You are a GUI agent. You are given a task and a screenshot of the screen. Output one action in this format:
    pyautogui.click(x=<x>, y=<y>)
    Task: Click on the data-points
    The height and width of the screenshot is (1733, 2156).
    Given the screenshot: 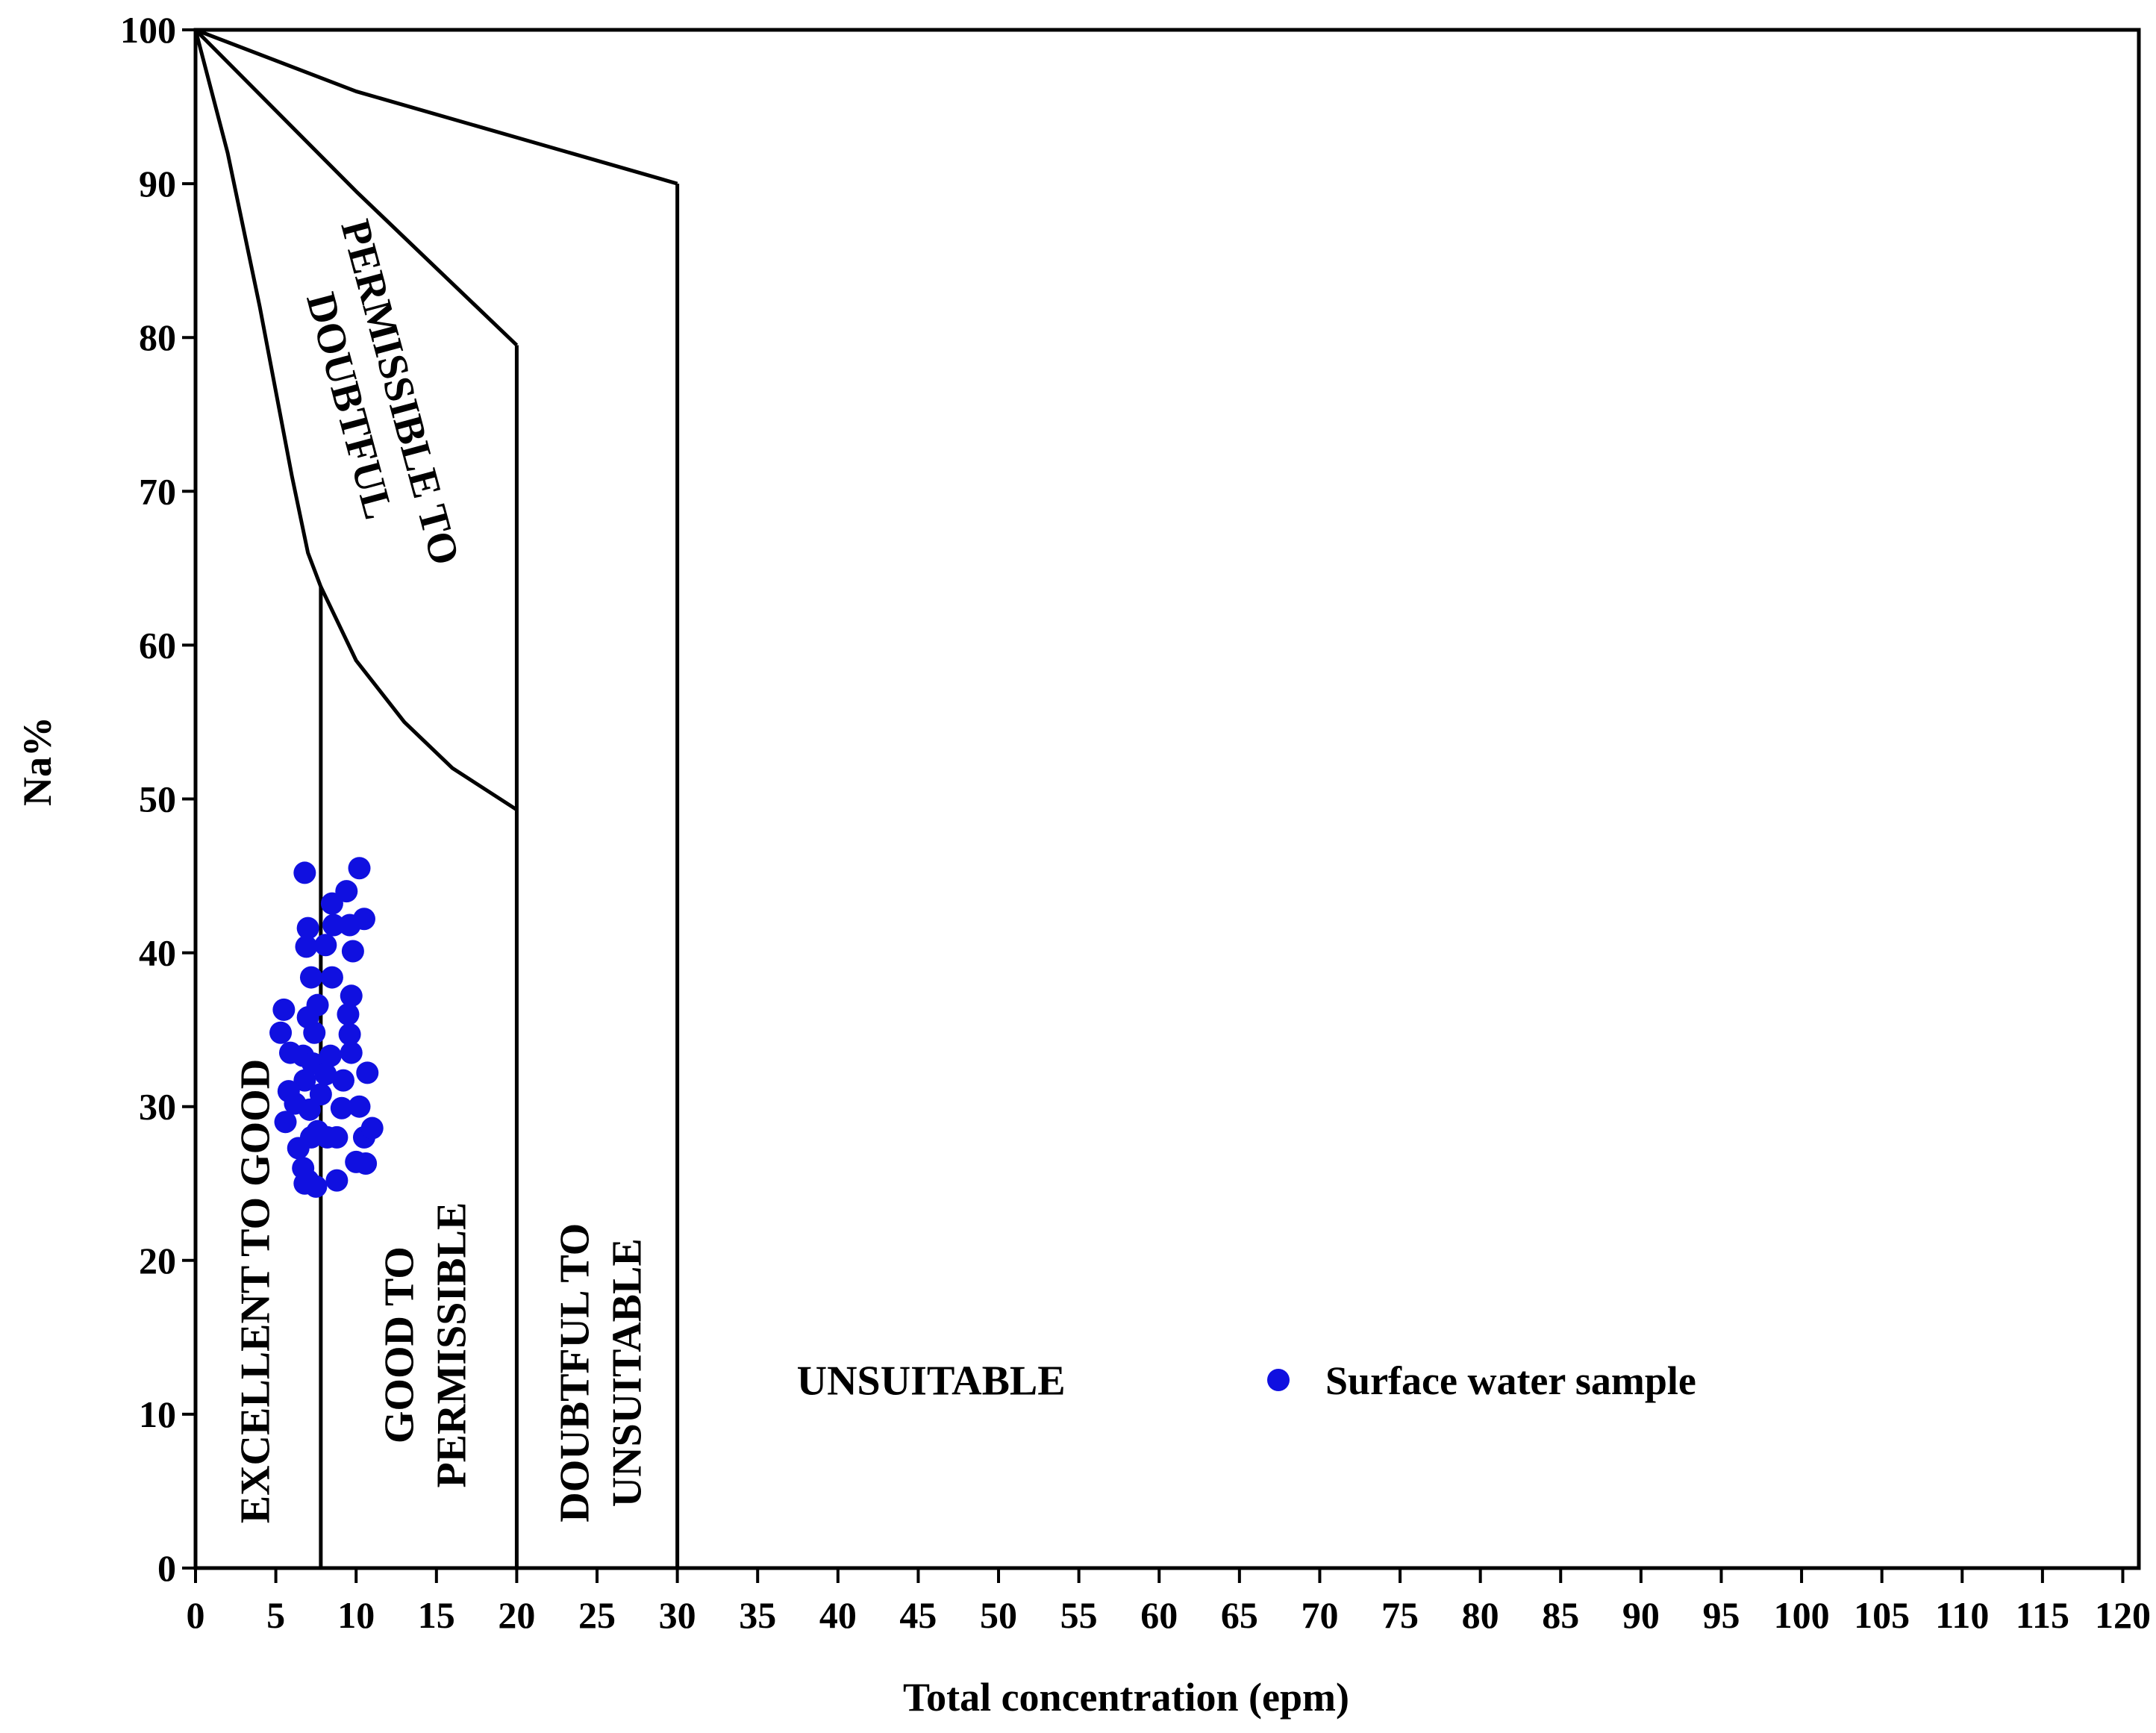 What is the action you would take?
    pyautogui.click(x=326, y=1027)
    